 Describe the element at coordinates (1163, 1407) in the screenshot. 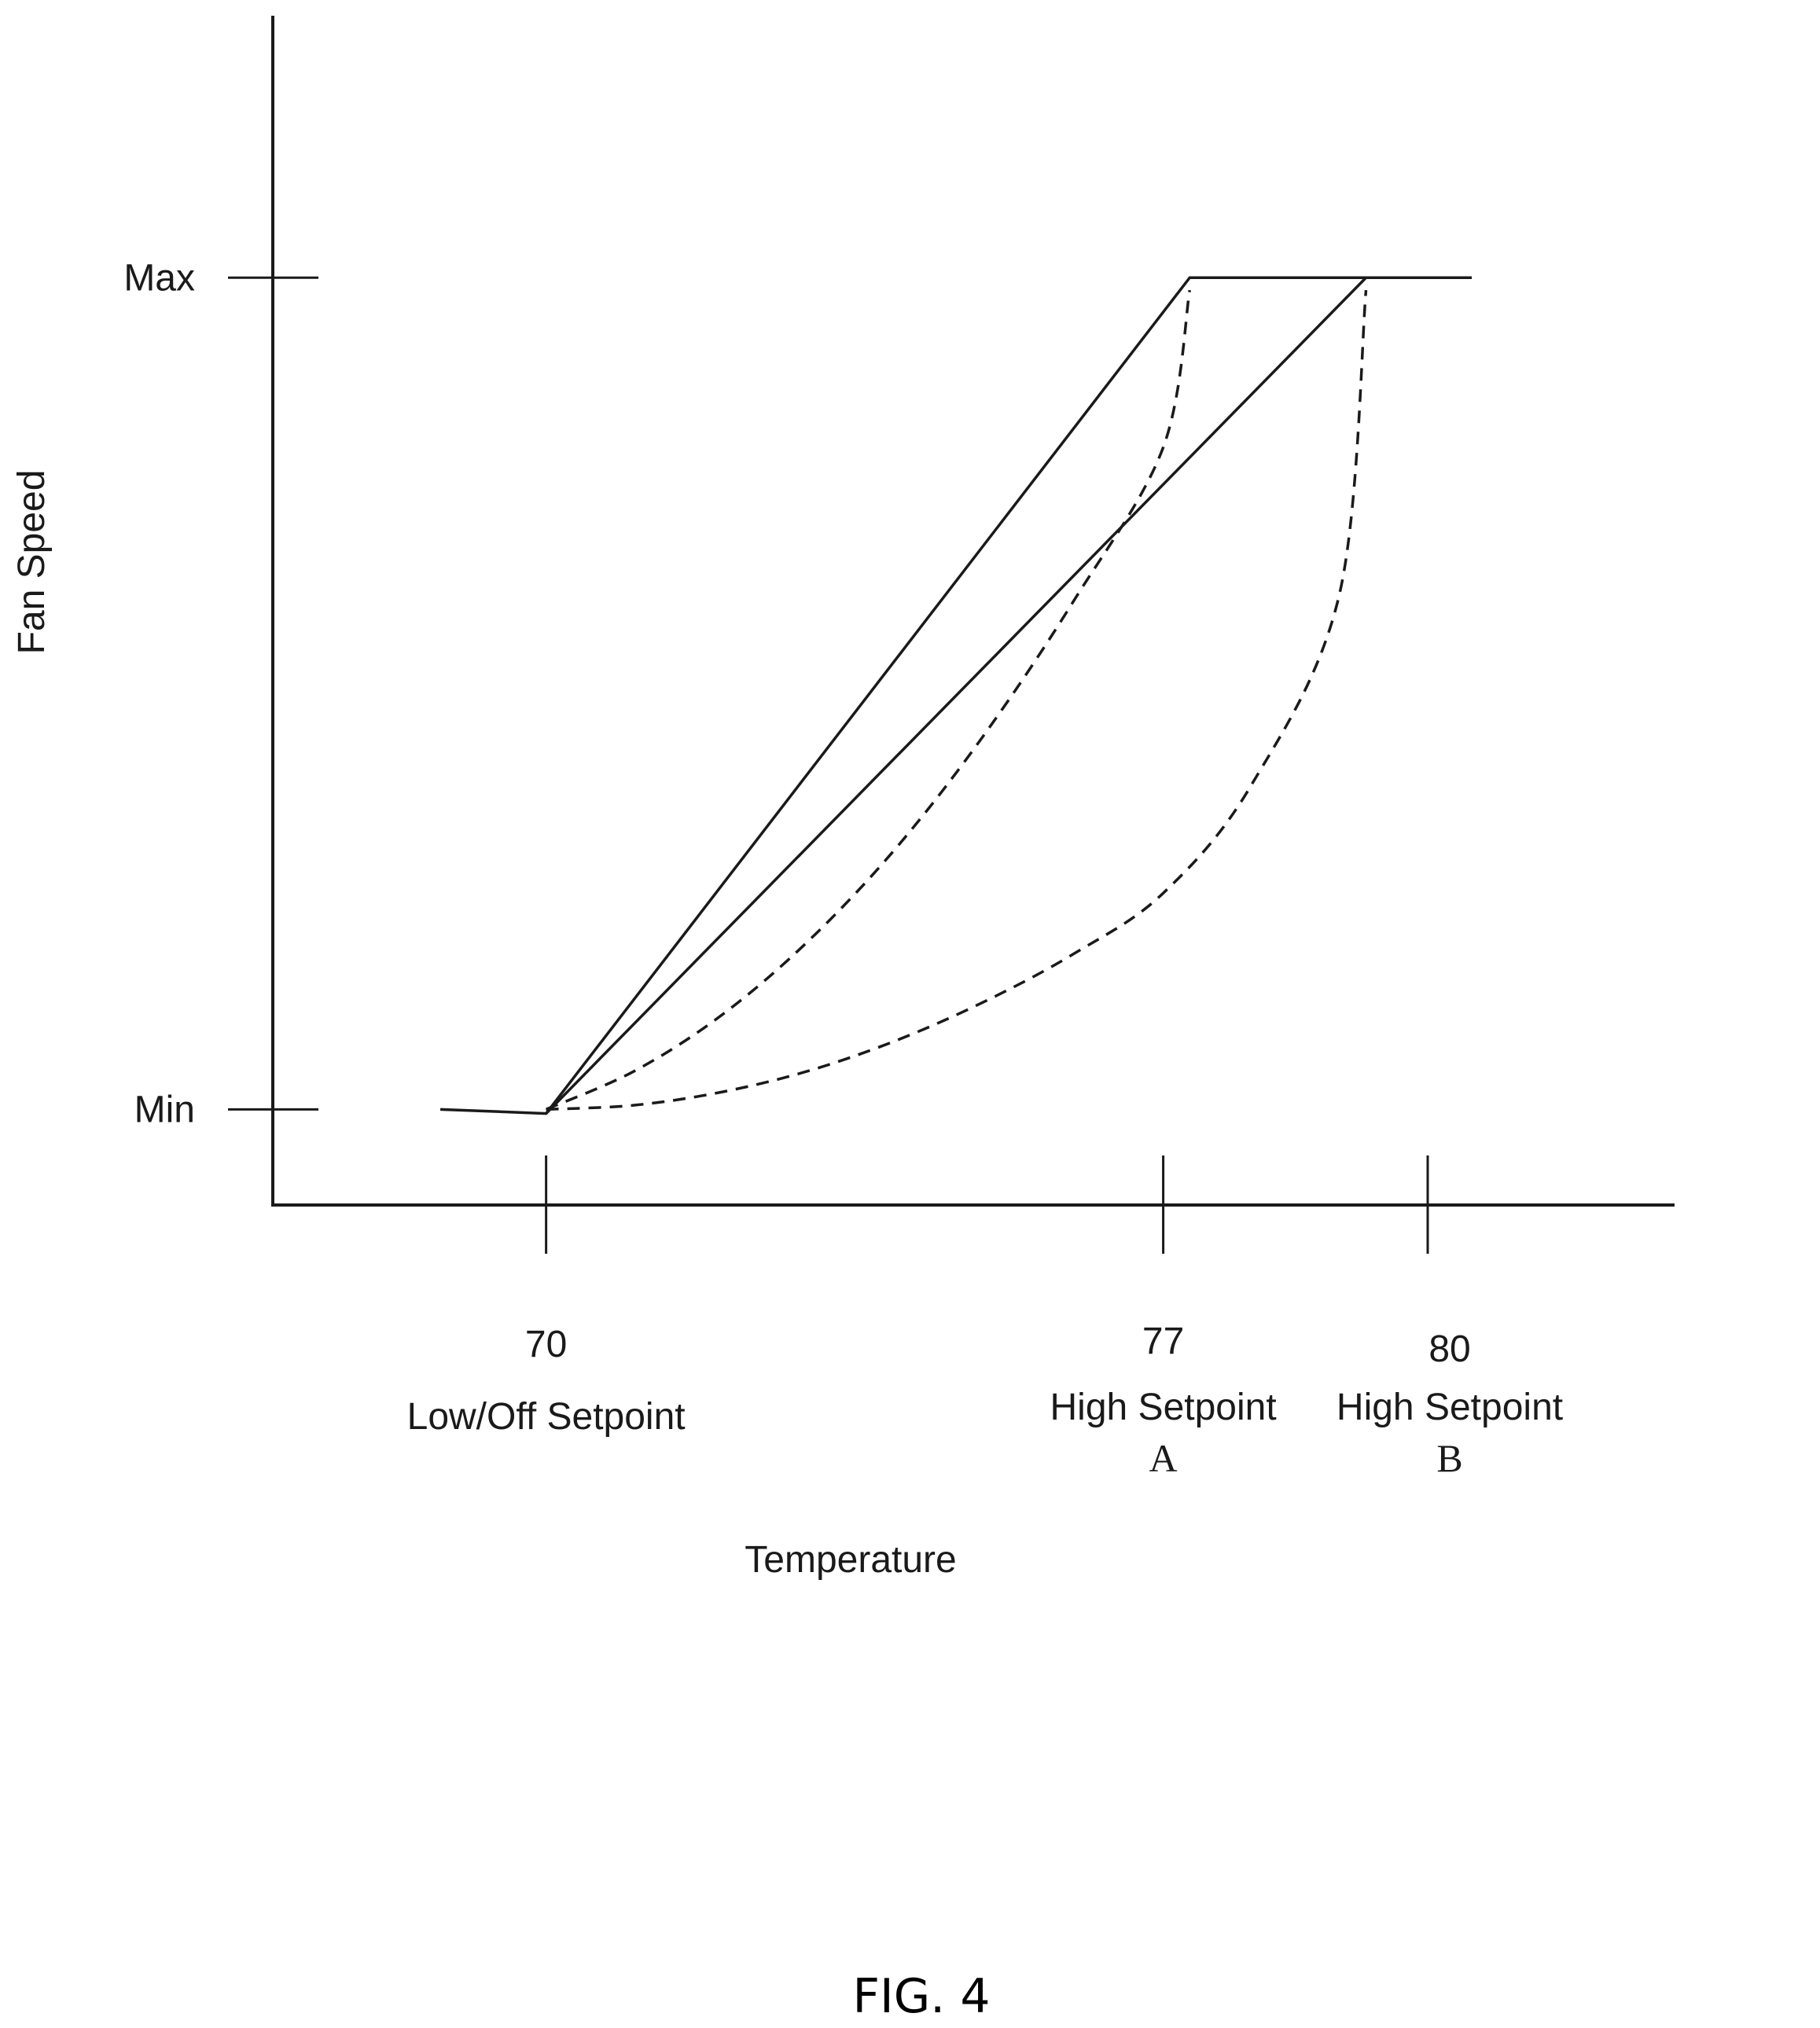

I see `x-tick-label-77: High Setpoint` at that location.